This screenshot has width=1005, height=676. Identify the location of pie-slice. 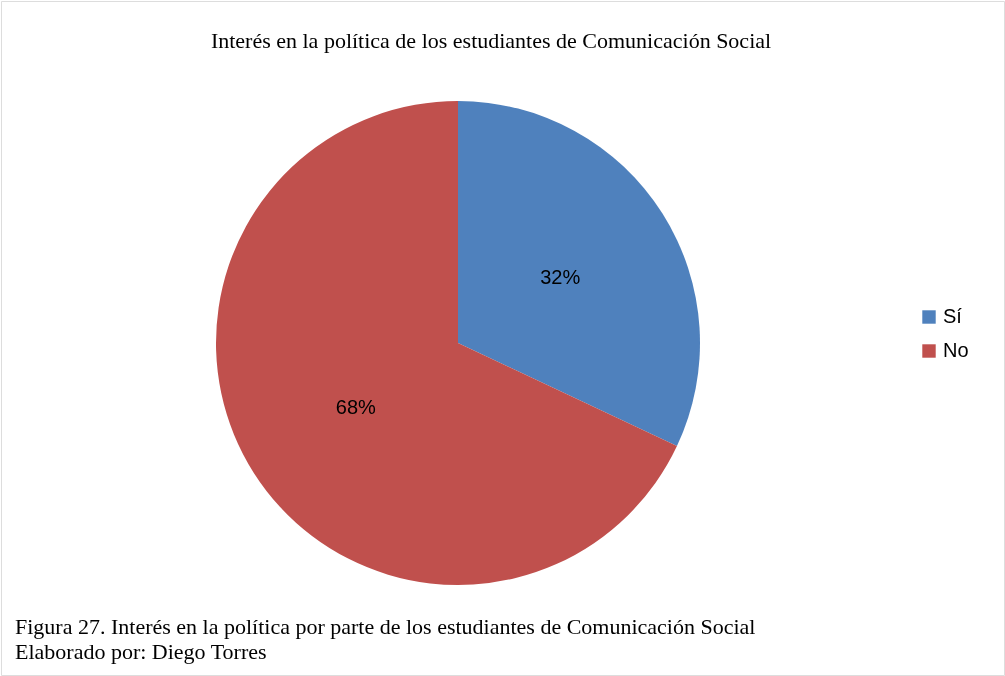
(579, 274).